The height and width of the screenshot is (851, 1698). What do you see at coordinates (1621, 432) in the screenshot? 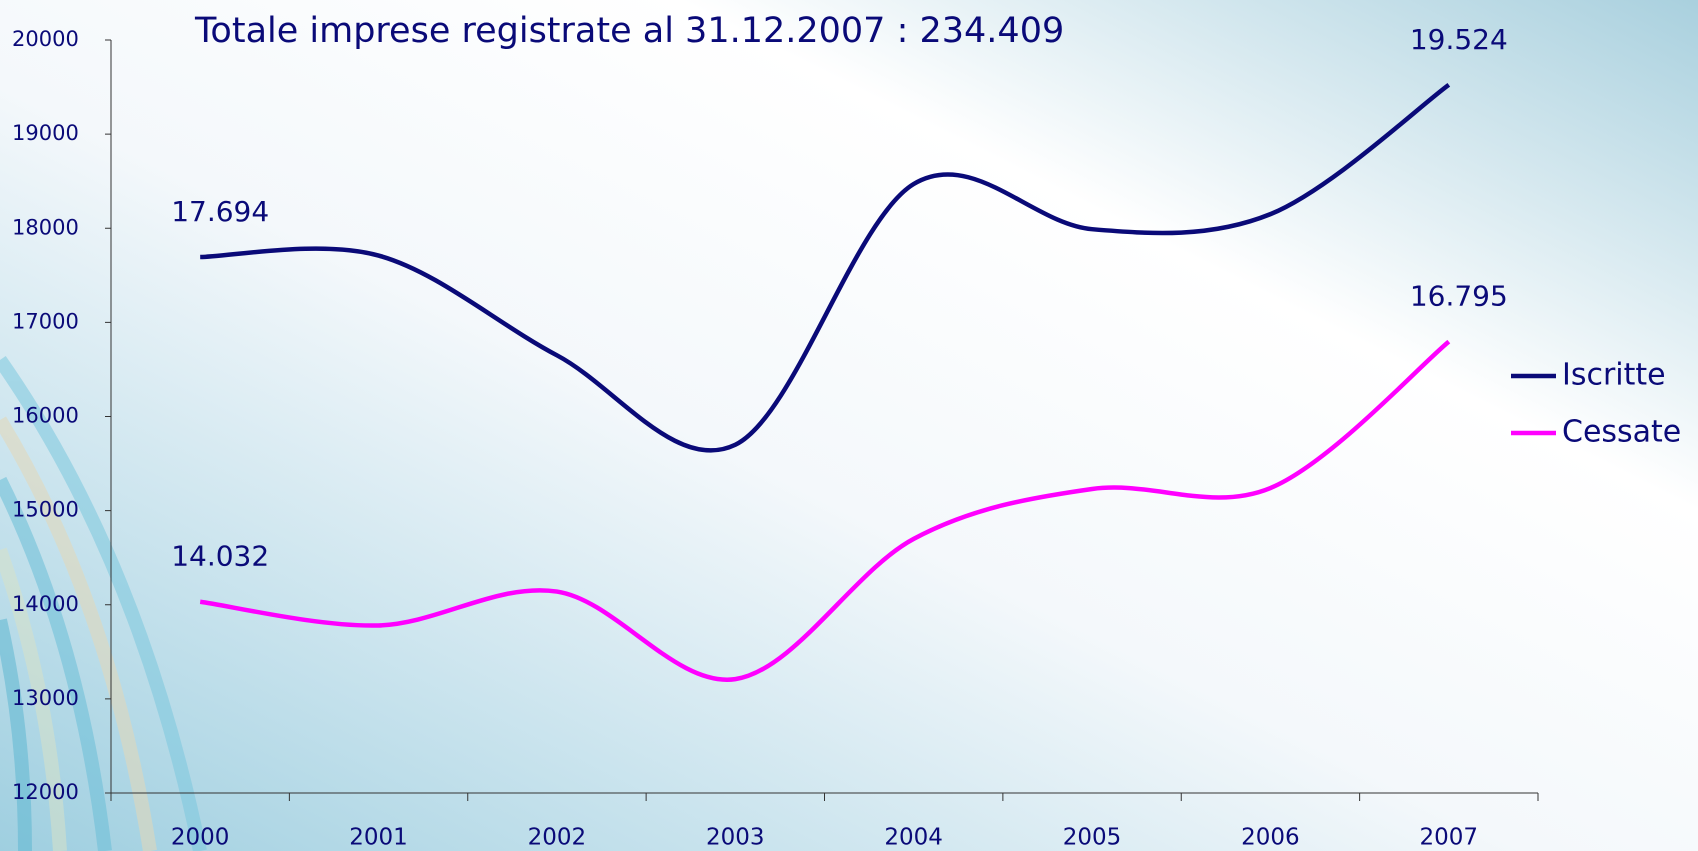
I see `legend-label: Cessate` at bounding box center [1621, 432].